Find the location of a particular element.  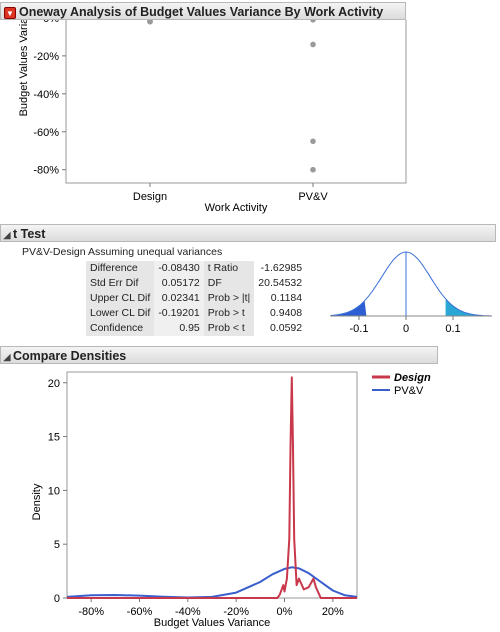

oneway-y-label: Budget Values Variance is located at coordinates (24, 68).